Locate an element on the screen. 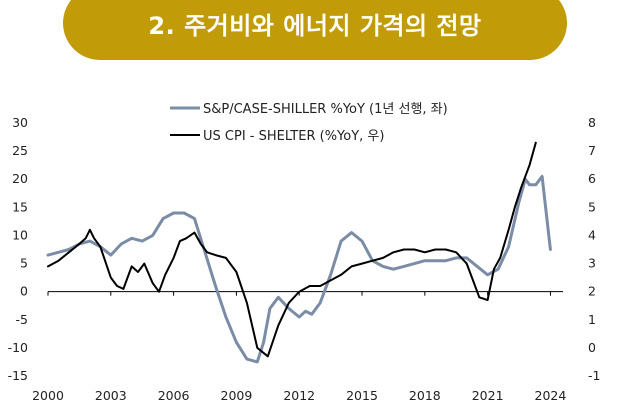 This screenshot has width=630, height=411. y-left-tick-label: 30 is located at coordinates (20, 122).